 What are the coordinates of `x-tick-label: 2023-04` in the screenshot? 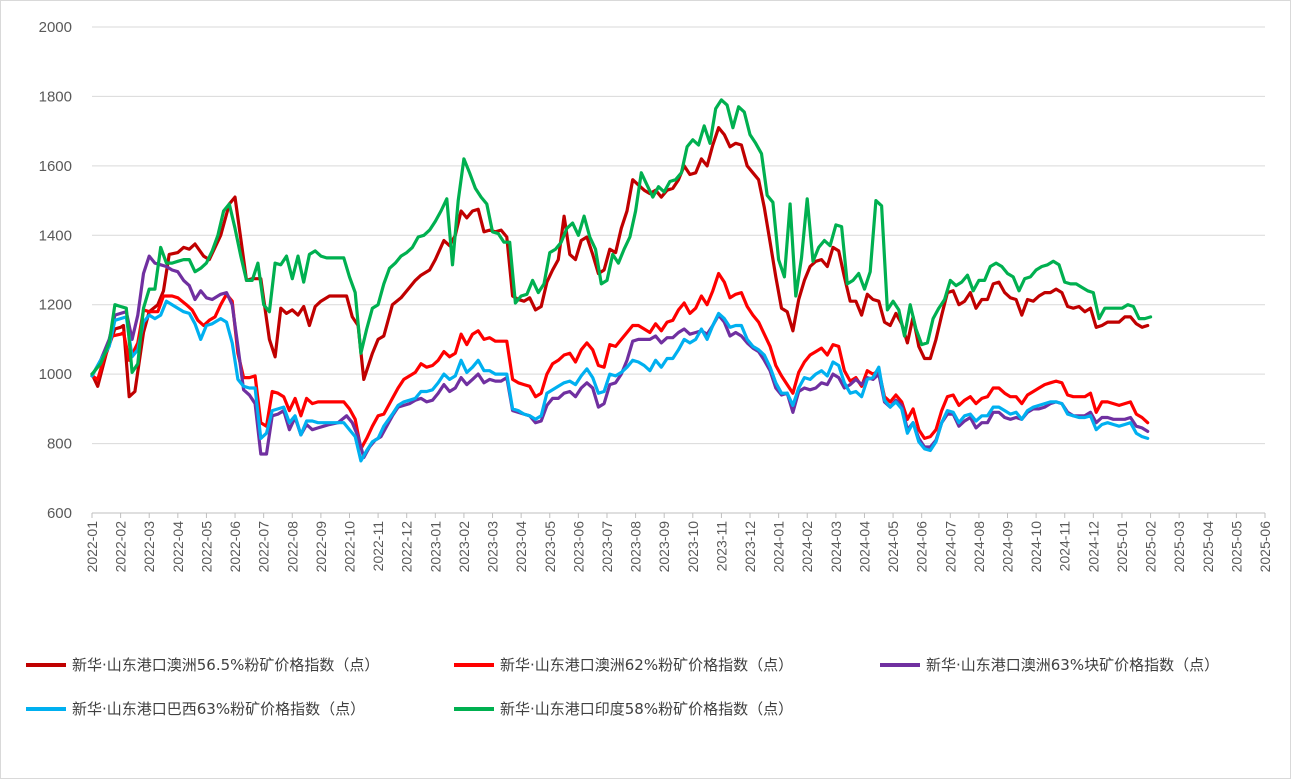 It's located at (521, 547).